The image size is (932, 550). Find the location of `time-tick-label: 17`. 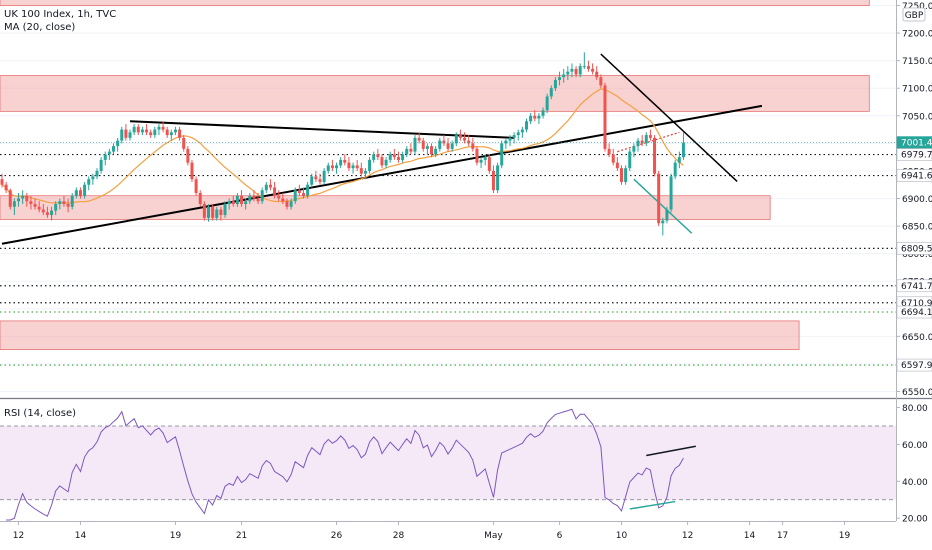

time-tick-label: 17 is located at coordinates (782, 536).